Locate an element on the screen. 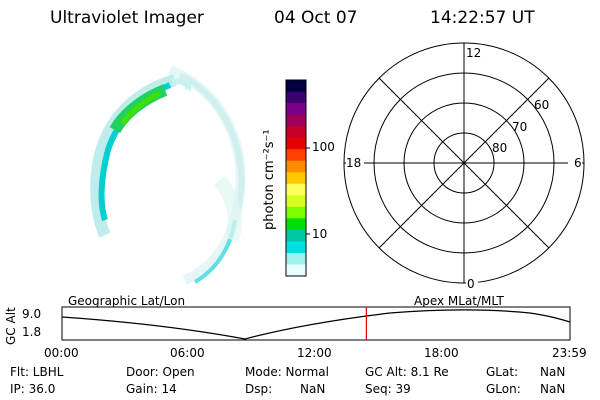  gc-alt-status: GC Alt: 8.1 Re is located at coordinates (407, 372).